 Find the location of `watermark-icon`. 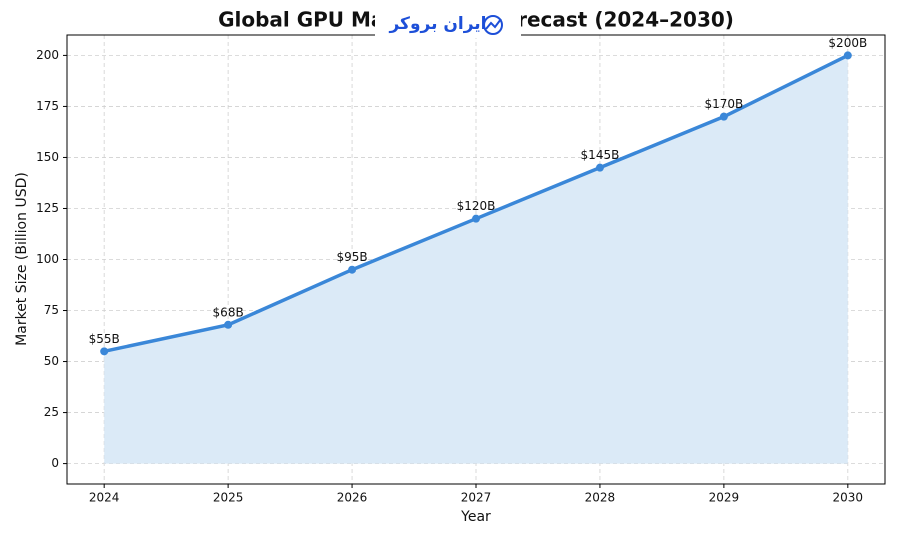

watermark-icon is located at coordinates (493, 25).